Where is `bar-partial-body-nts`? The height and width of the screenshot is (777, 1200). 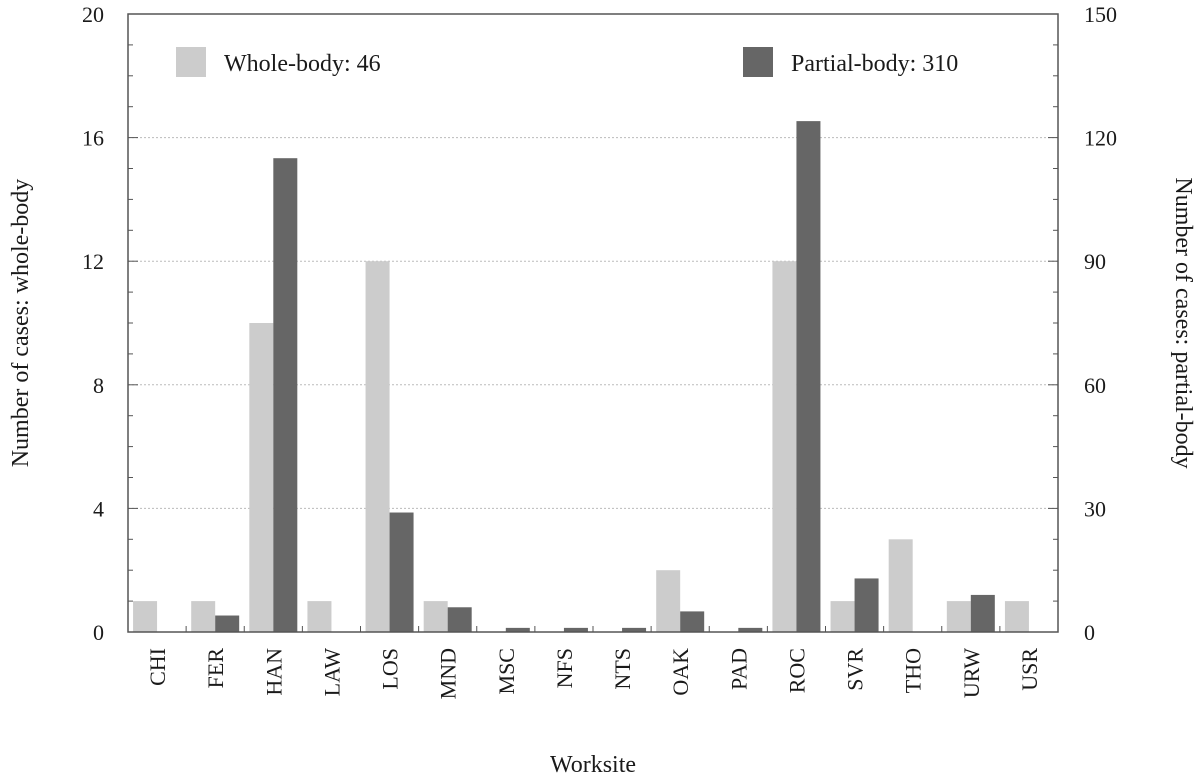 bar-partial-body-nts is located at coordinates (634, 629).